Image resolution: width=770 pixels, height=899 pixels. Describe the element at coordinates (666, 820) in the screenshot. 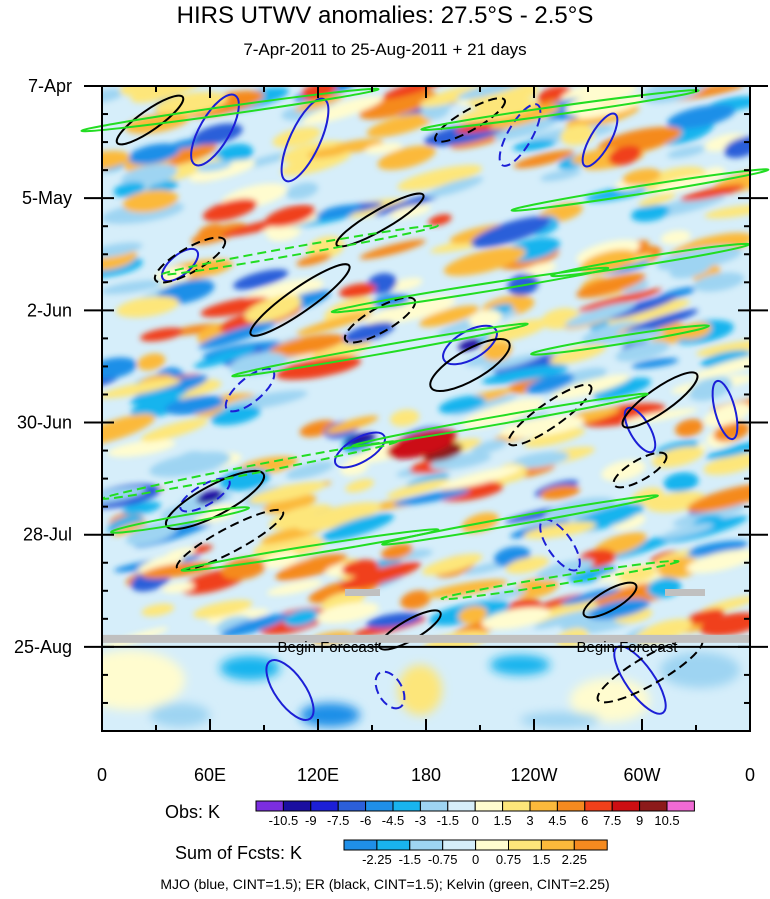

I see `colorbar-level: 10.5` at that location.